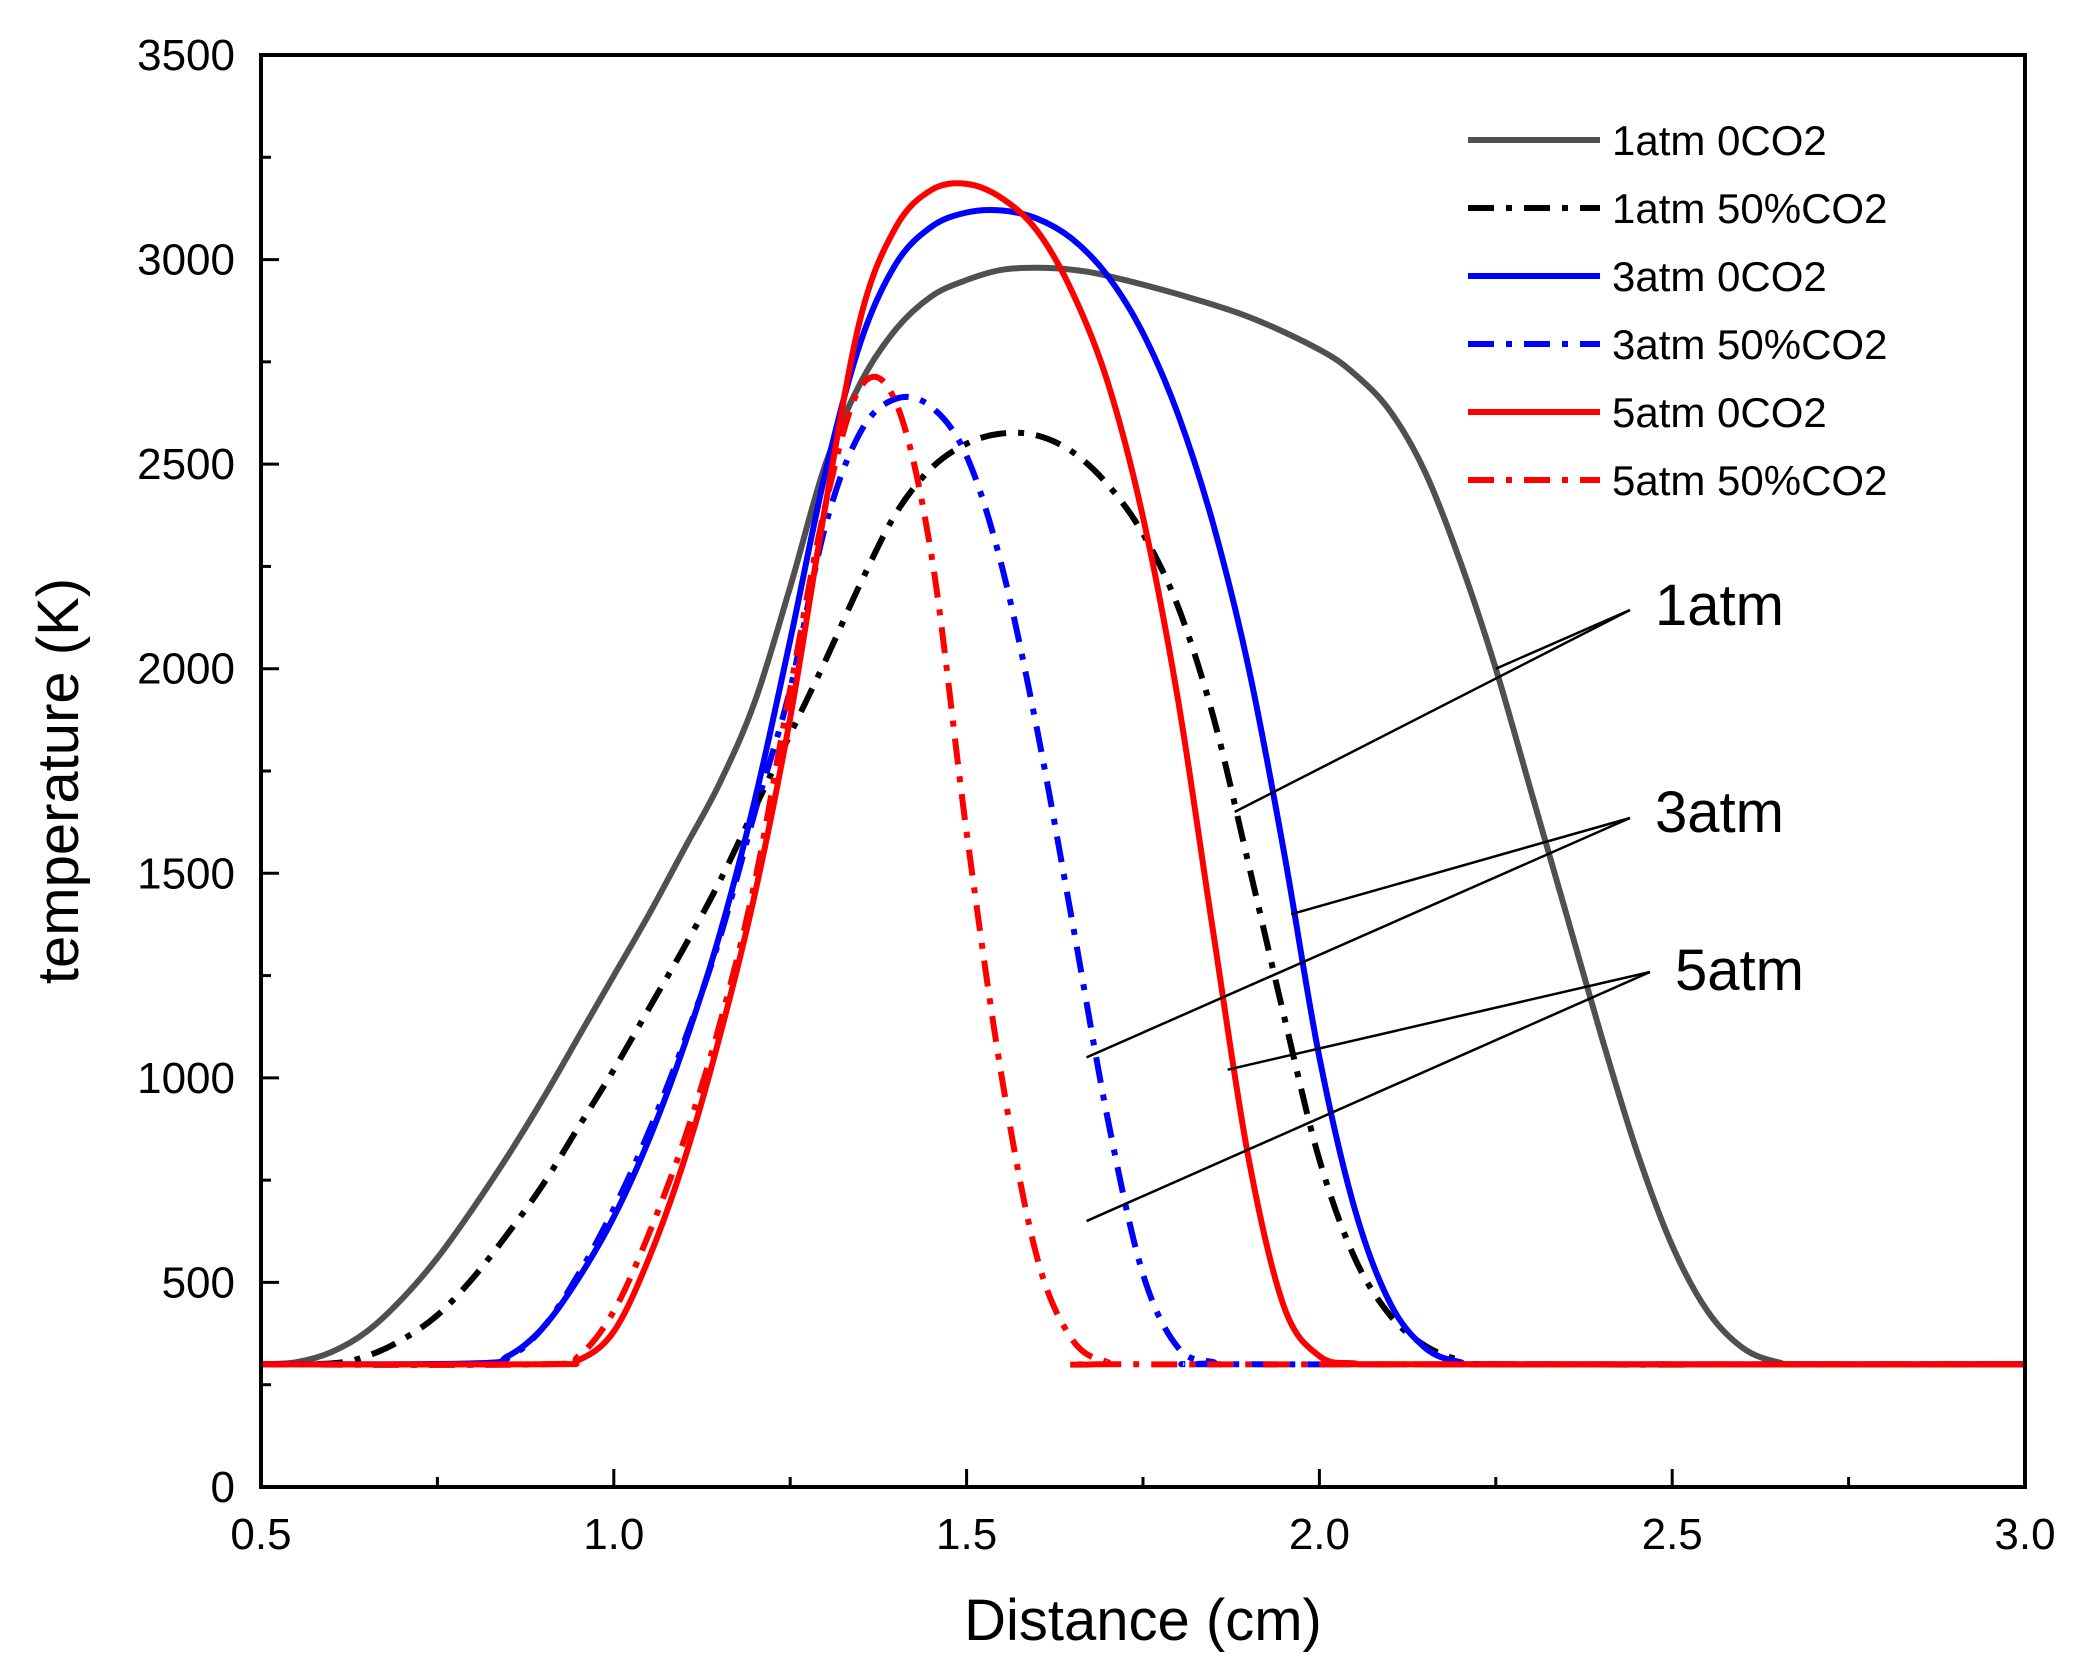  I want to click on y-tick-label: 500, so click(198, 1282).